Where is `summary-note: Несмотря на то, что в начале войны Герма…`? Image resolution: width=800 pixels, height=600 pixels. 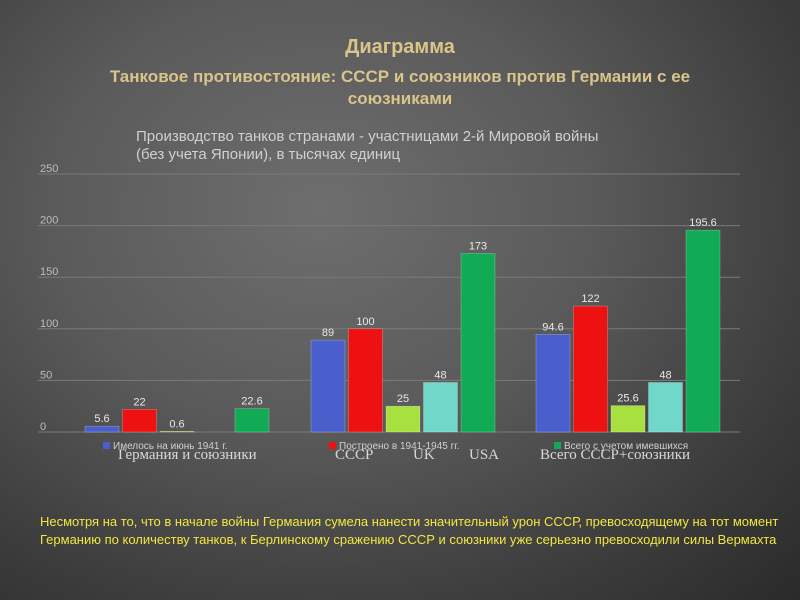
summary-note: Несмотря на то, что в начале войны Герма… is located at coordinates (409, 530).